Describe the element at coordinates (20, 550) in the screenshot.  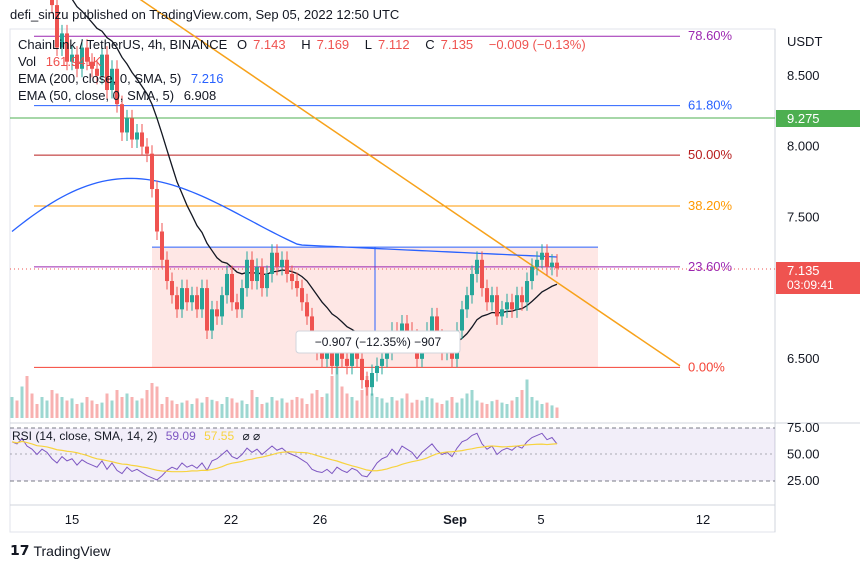
I see `tradingview-logo-icon: 𝟭𝟳` at that location.